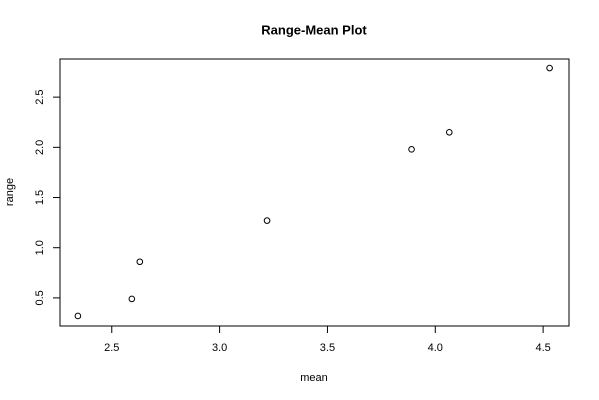 This screenshot has width=599, height=400. What do you see at coordinates (40, 197) in the screenshot?
I see `y-tick-label: 1.5` at bounding box center [40, 197].